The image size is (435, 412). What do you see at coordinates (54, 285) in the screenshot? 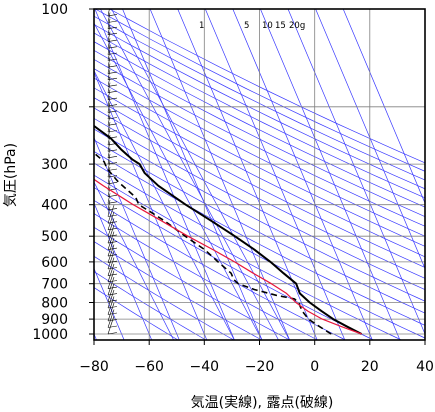
I see `y-tick-label: 700` at bounding box center [54, 285].